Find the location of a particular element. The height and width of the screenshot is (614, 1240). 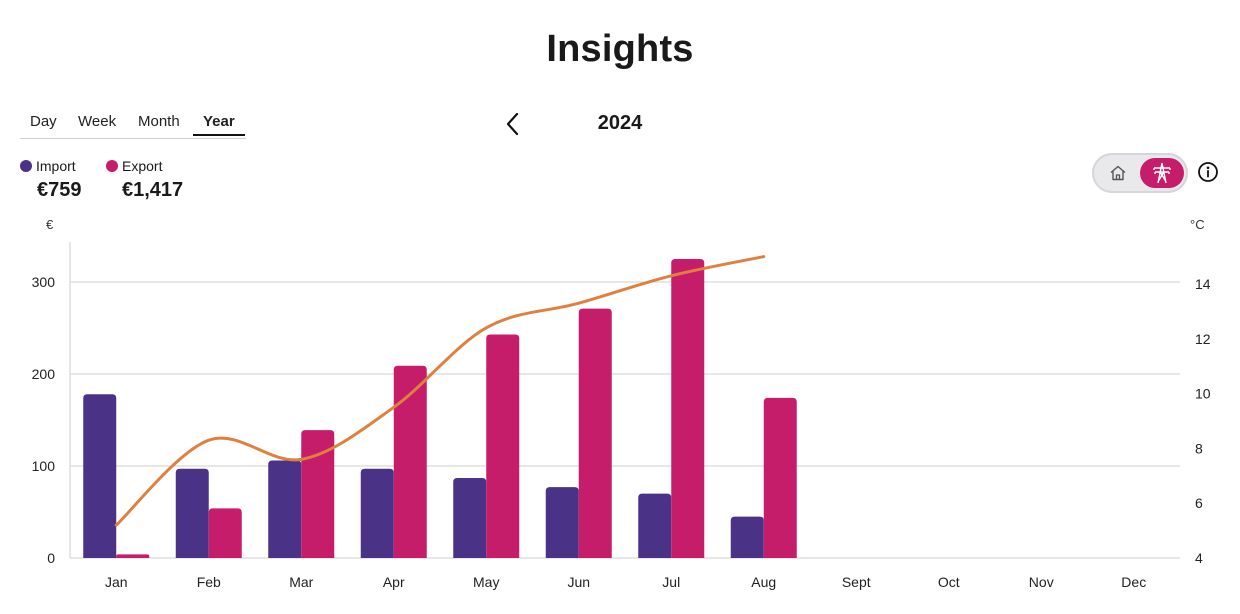

y-tick-label: 300 is located at coordinates (44, 282).